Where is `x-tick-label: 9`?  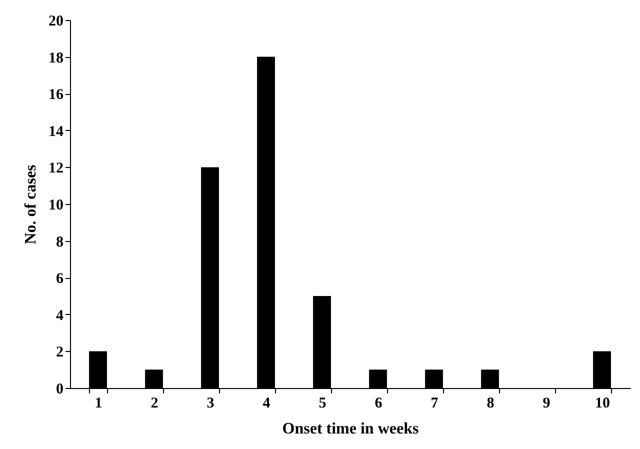
x-tick-label: 9 is located at coordinates (546, 404).